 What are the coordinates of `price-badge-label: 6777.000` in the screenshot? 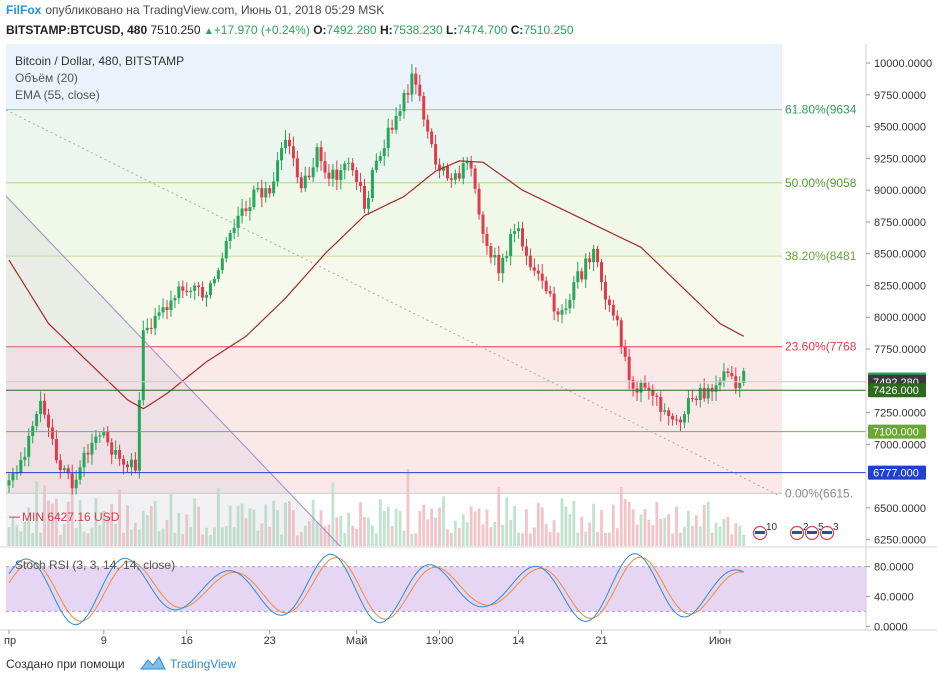 It's located at (896, 474).